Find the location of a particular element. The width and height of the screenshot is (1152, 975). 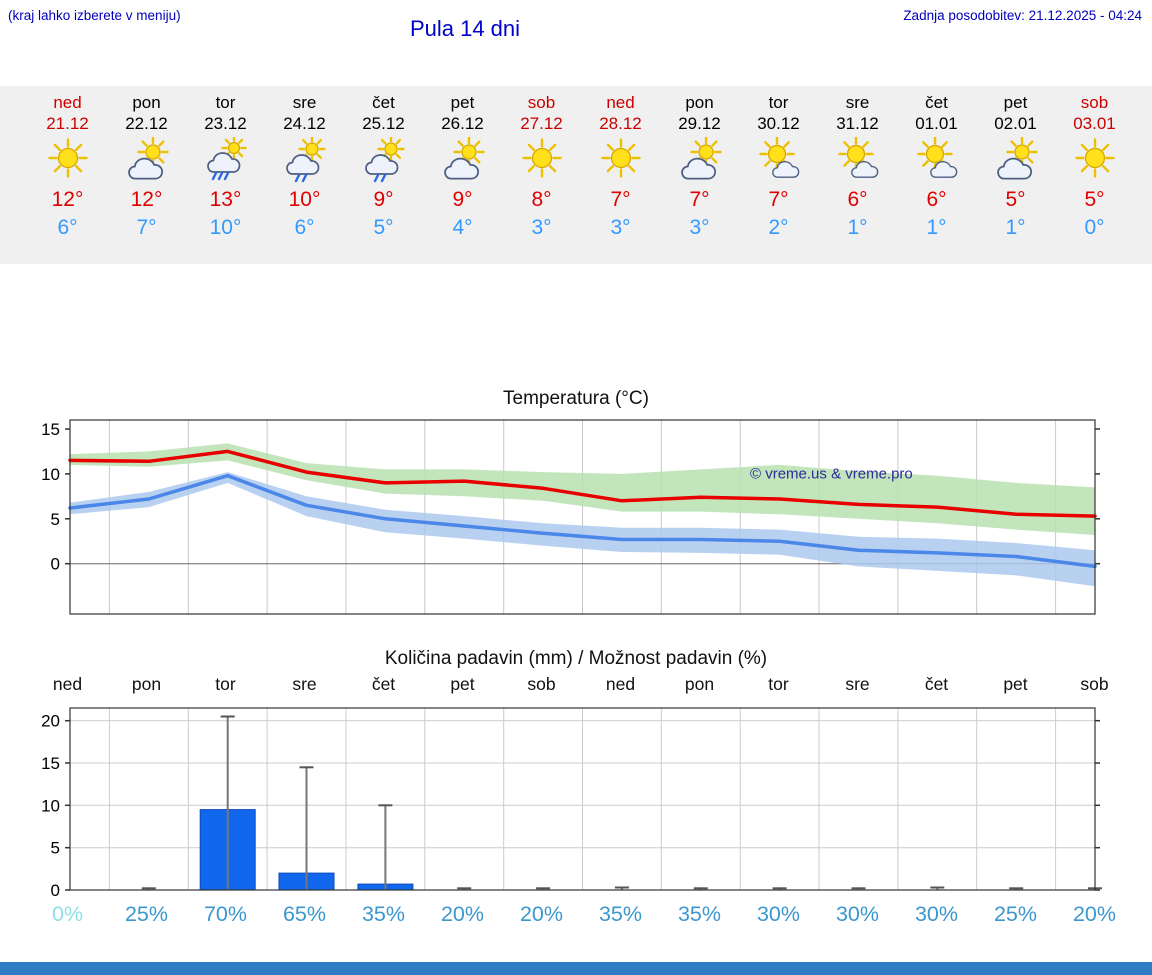

day-date: 21.12 is located at coordinates (67, 124).